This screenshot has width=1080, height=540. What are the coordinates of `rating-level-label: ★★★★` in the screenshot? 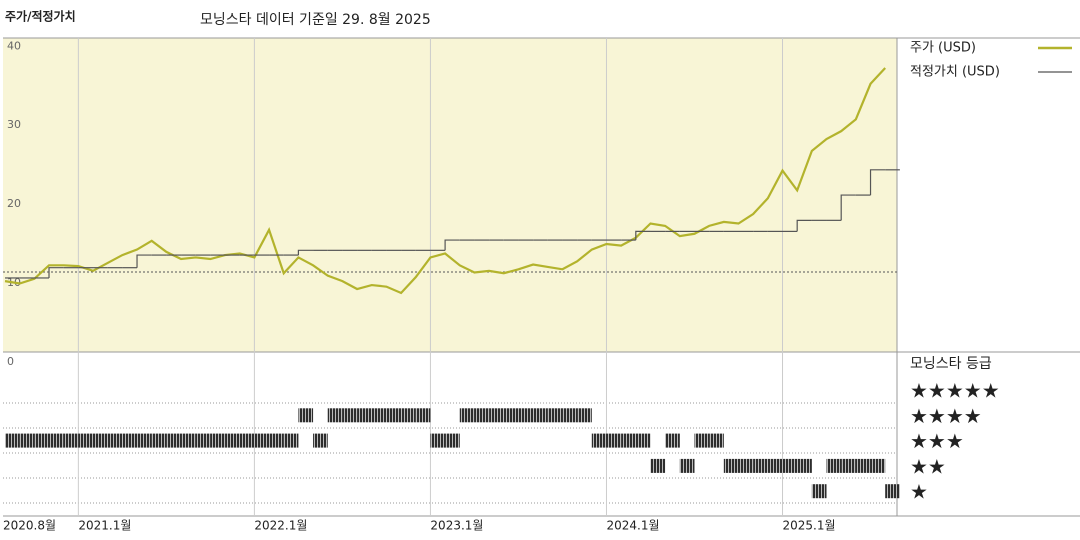 It's located at (946, 416).